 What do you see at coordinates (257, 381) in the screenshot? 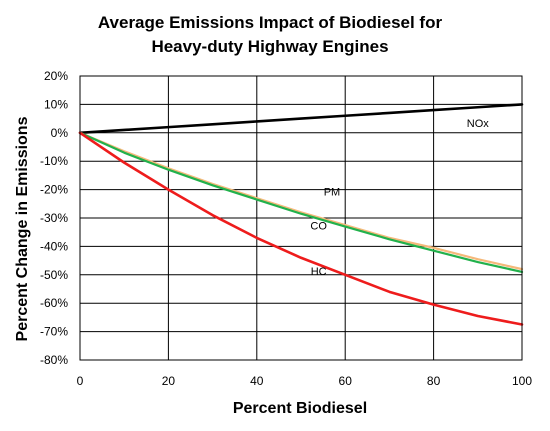
I see `x-tick-label: 40` at bounding box center [257, 381].